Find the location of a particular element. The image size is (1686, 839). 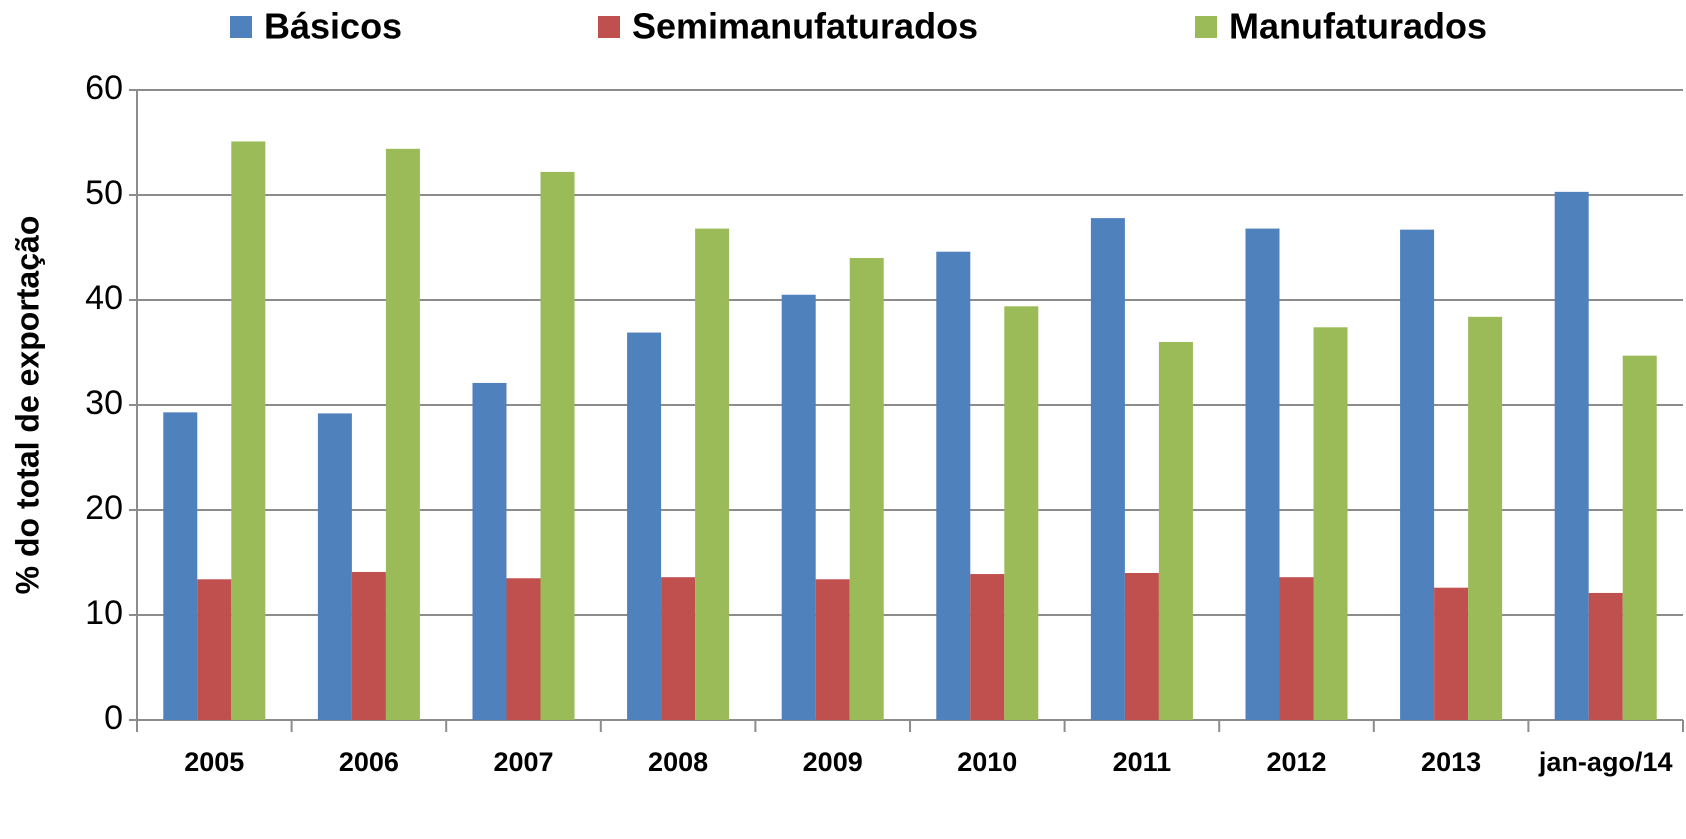

y-tick-label: 20 is located at coordinates (104, 508).